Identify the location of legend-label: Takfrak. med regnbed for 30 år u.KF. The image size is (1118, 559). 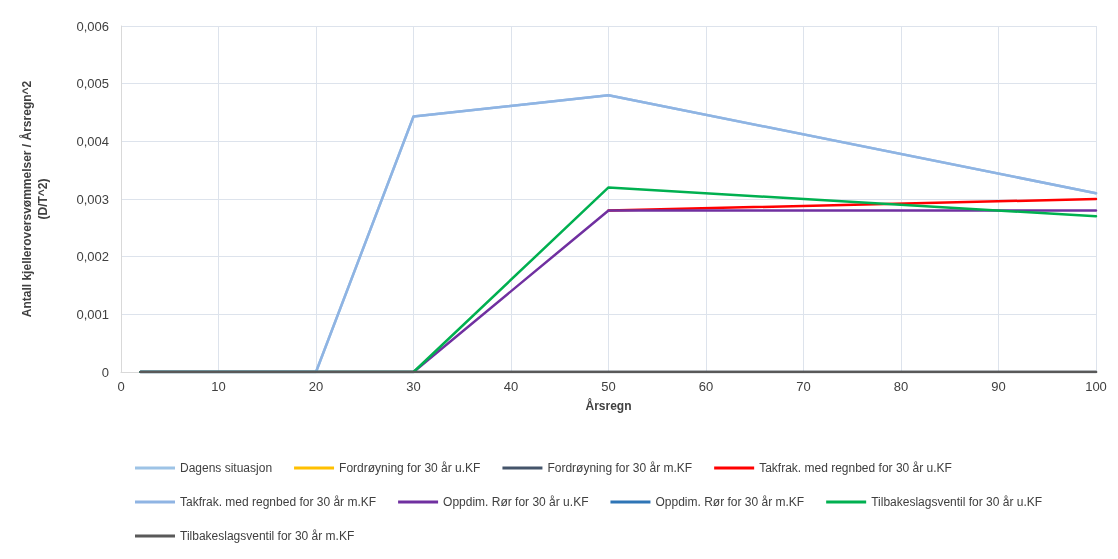
(855, 468).